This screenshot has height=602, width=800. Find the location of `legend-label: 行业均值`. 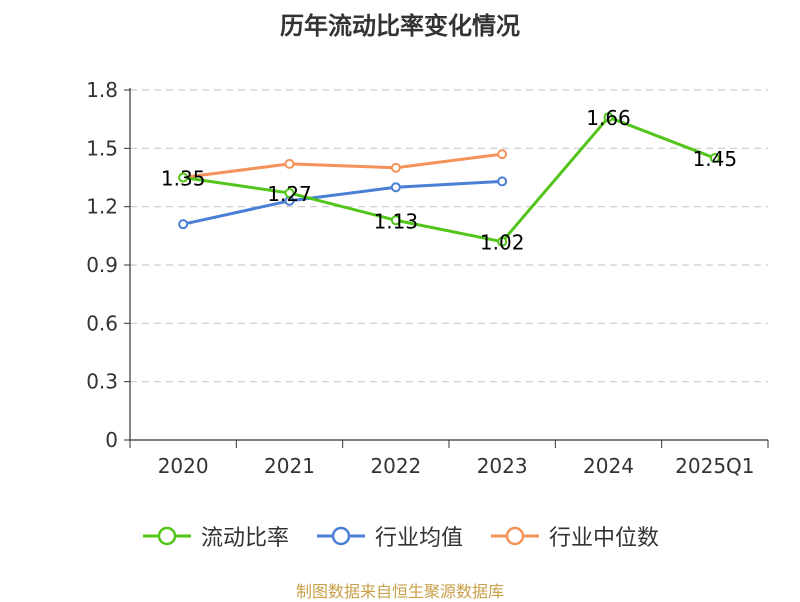

legend-label: 行业均值 is located at coordinates (418, 538).